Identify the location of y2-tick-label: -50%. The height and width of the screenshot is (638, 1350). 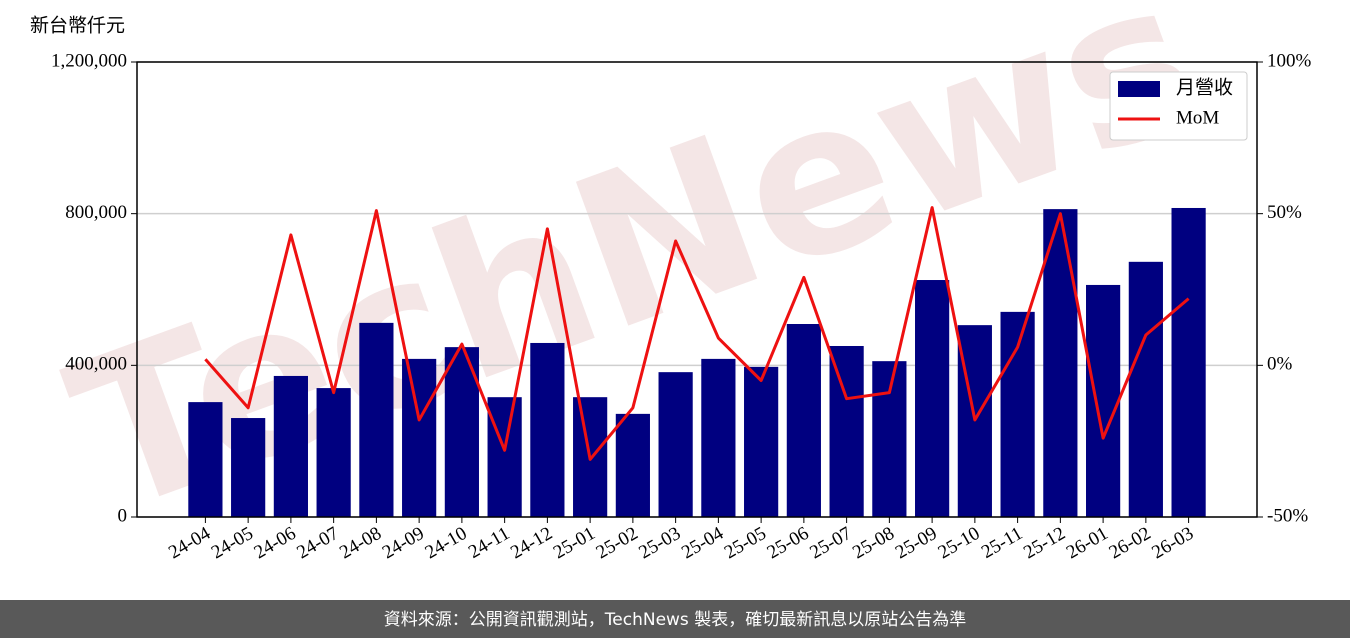
(1287, 515).